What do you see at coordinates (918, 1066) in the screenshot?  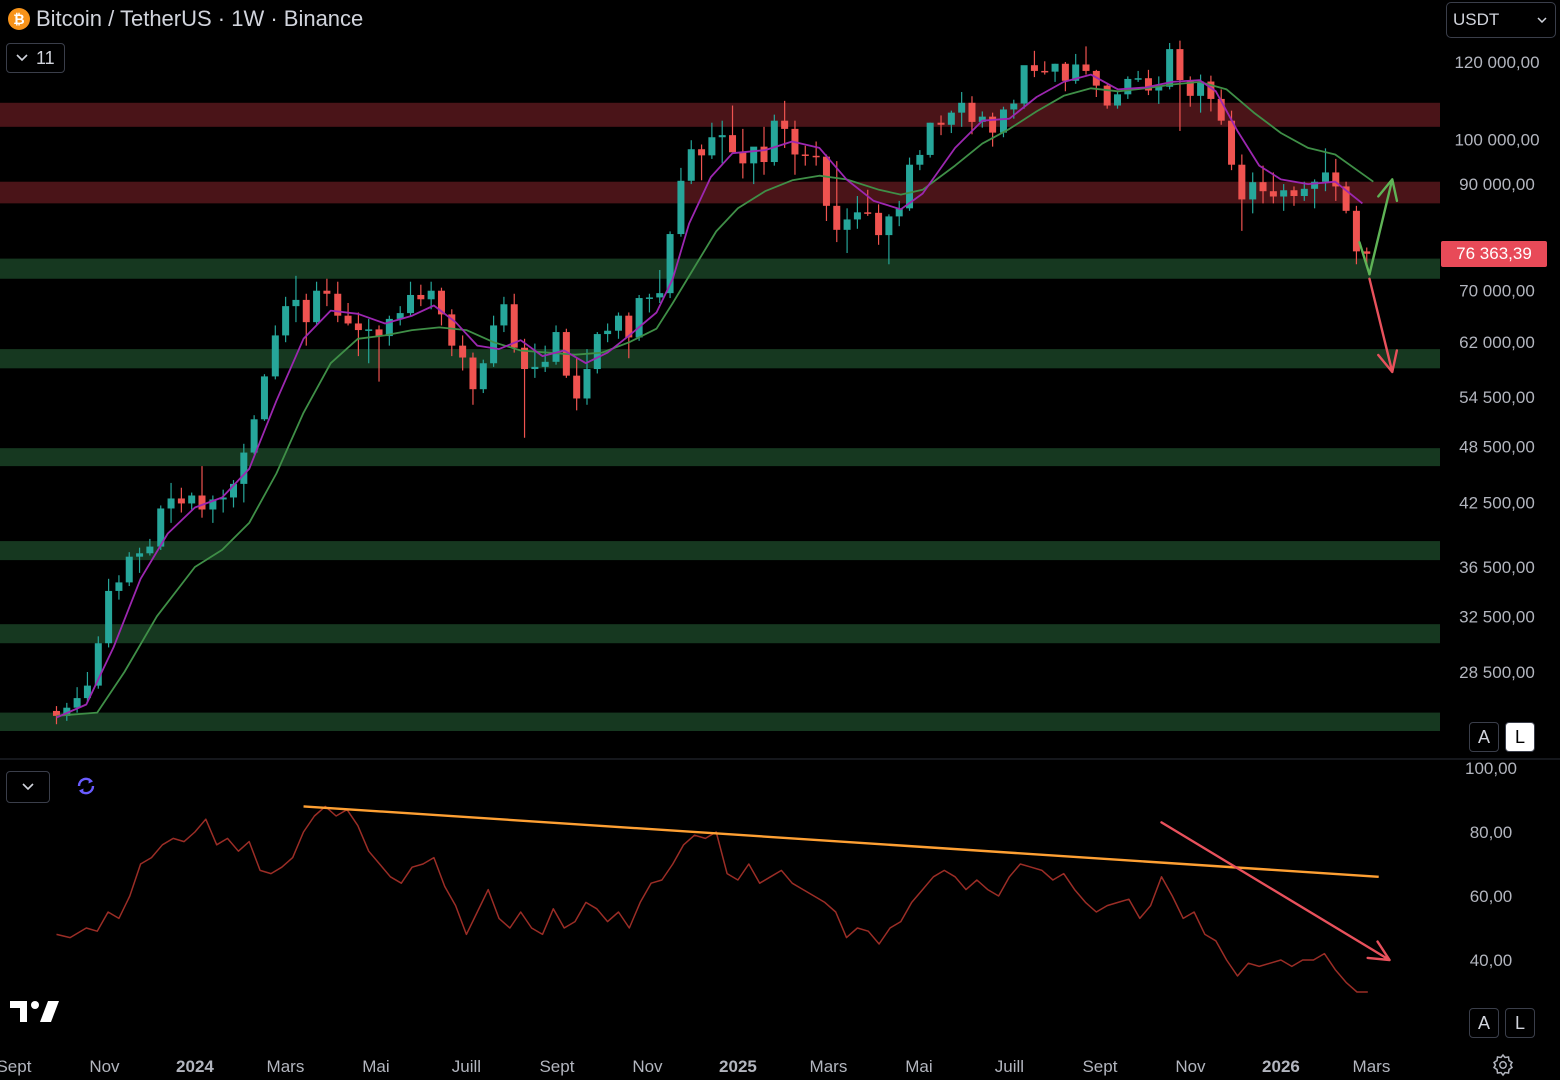 I see `time-tick-label: Mai` at bounding box center [918, 1066].